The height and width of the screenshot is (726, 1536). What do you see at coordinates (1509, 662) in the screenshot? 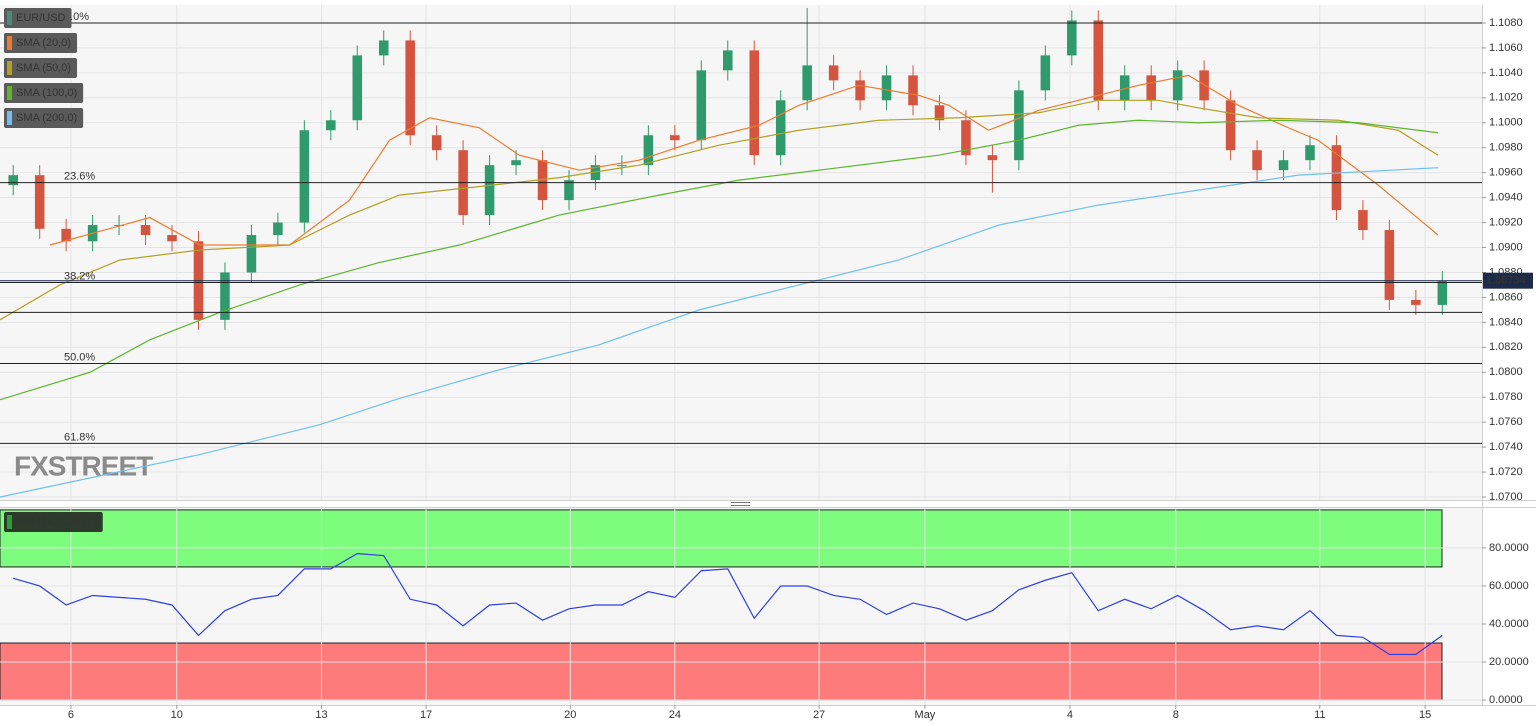
I see `y-tick-label: 20.0000` at bounding box center [1509, 662].